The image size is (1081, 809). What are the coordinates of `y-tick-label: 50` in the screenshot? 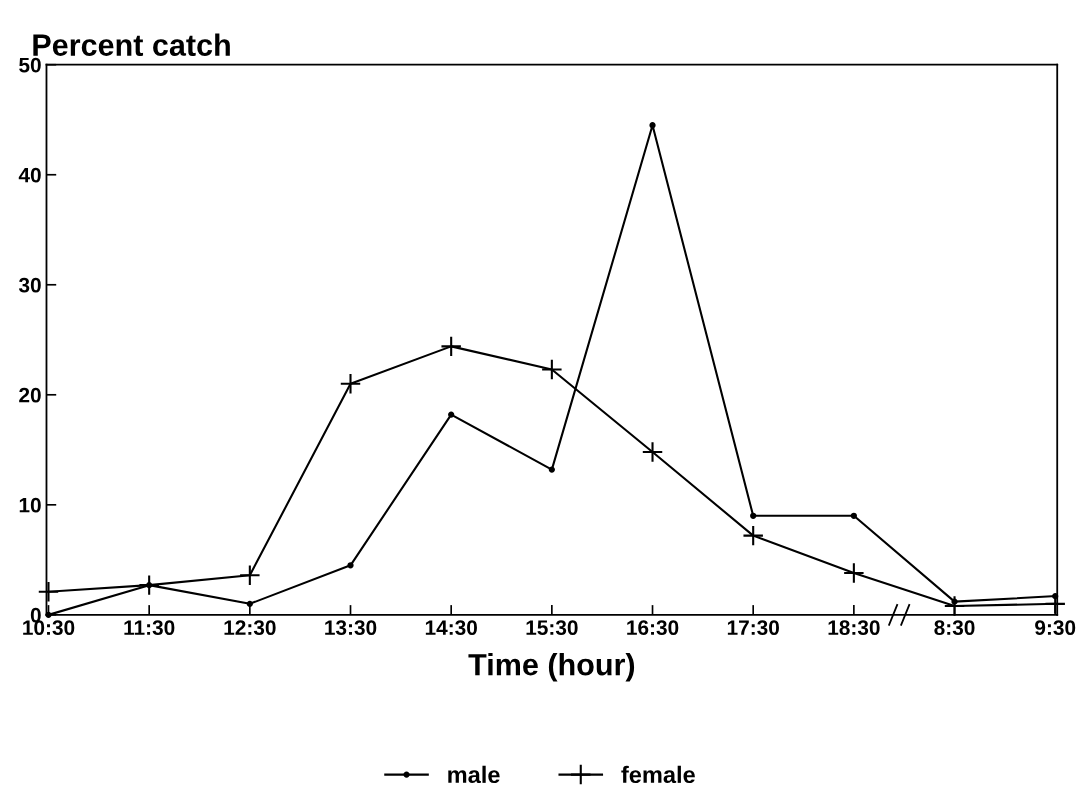 It's located at (30, 65).